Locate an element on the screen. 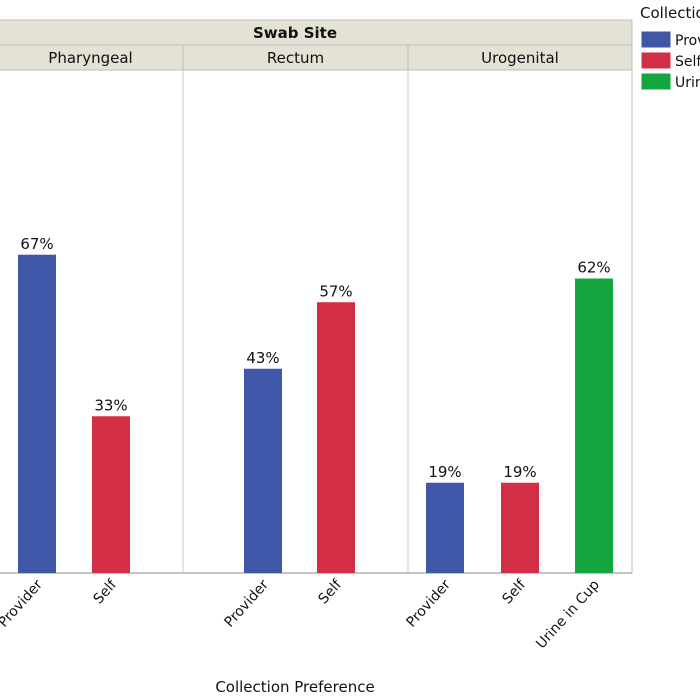  legend-title: Collectio is located at coordinates (670, 13).